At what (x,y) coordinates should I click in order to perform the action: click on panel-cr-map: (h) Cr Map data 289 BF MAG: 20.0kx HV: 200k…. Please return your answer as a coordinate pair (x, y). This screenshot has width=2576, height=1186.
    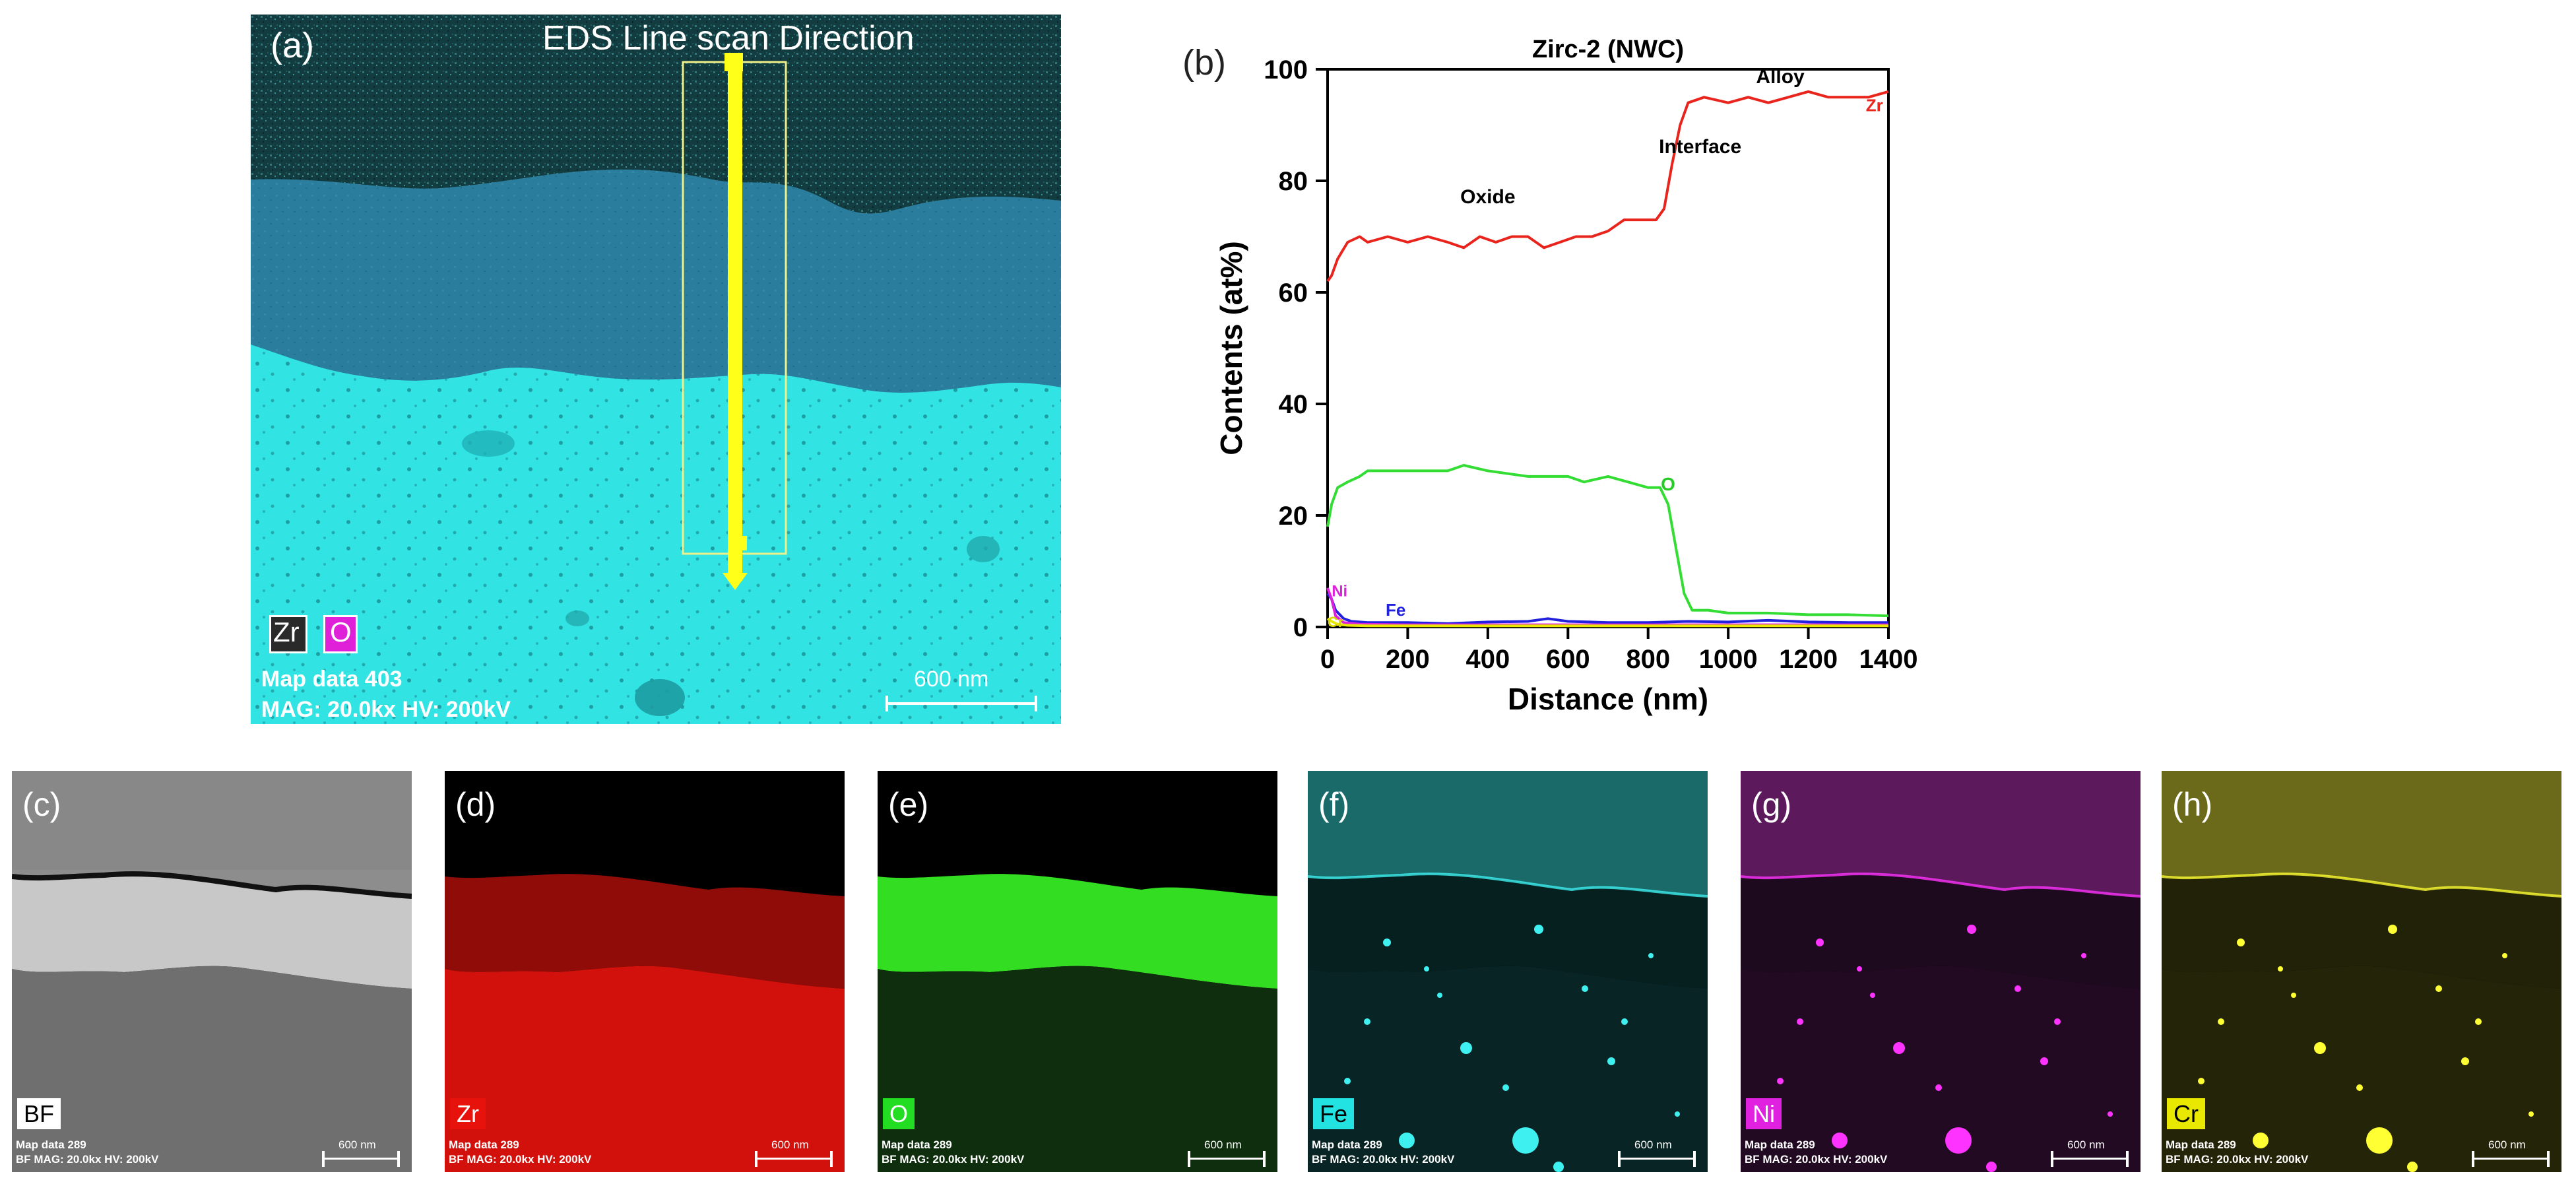
    Looking at the image, I should click on (2361, 971).